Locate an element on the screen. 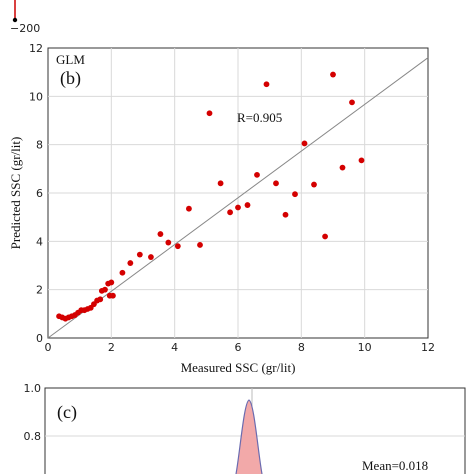 The width and height of the screenshot is (474, 474). model-label: GLM is located at coordinates (70, 59).